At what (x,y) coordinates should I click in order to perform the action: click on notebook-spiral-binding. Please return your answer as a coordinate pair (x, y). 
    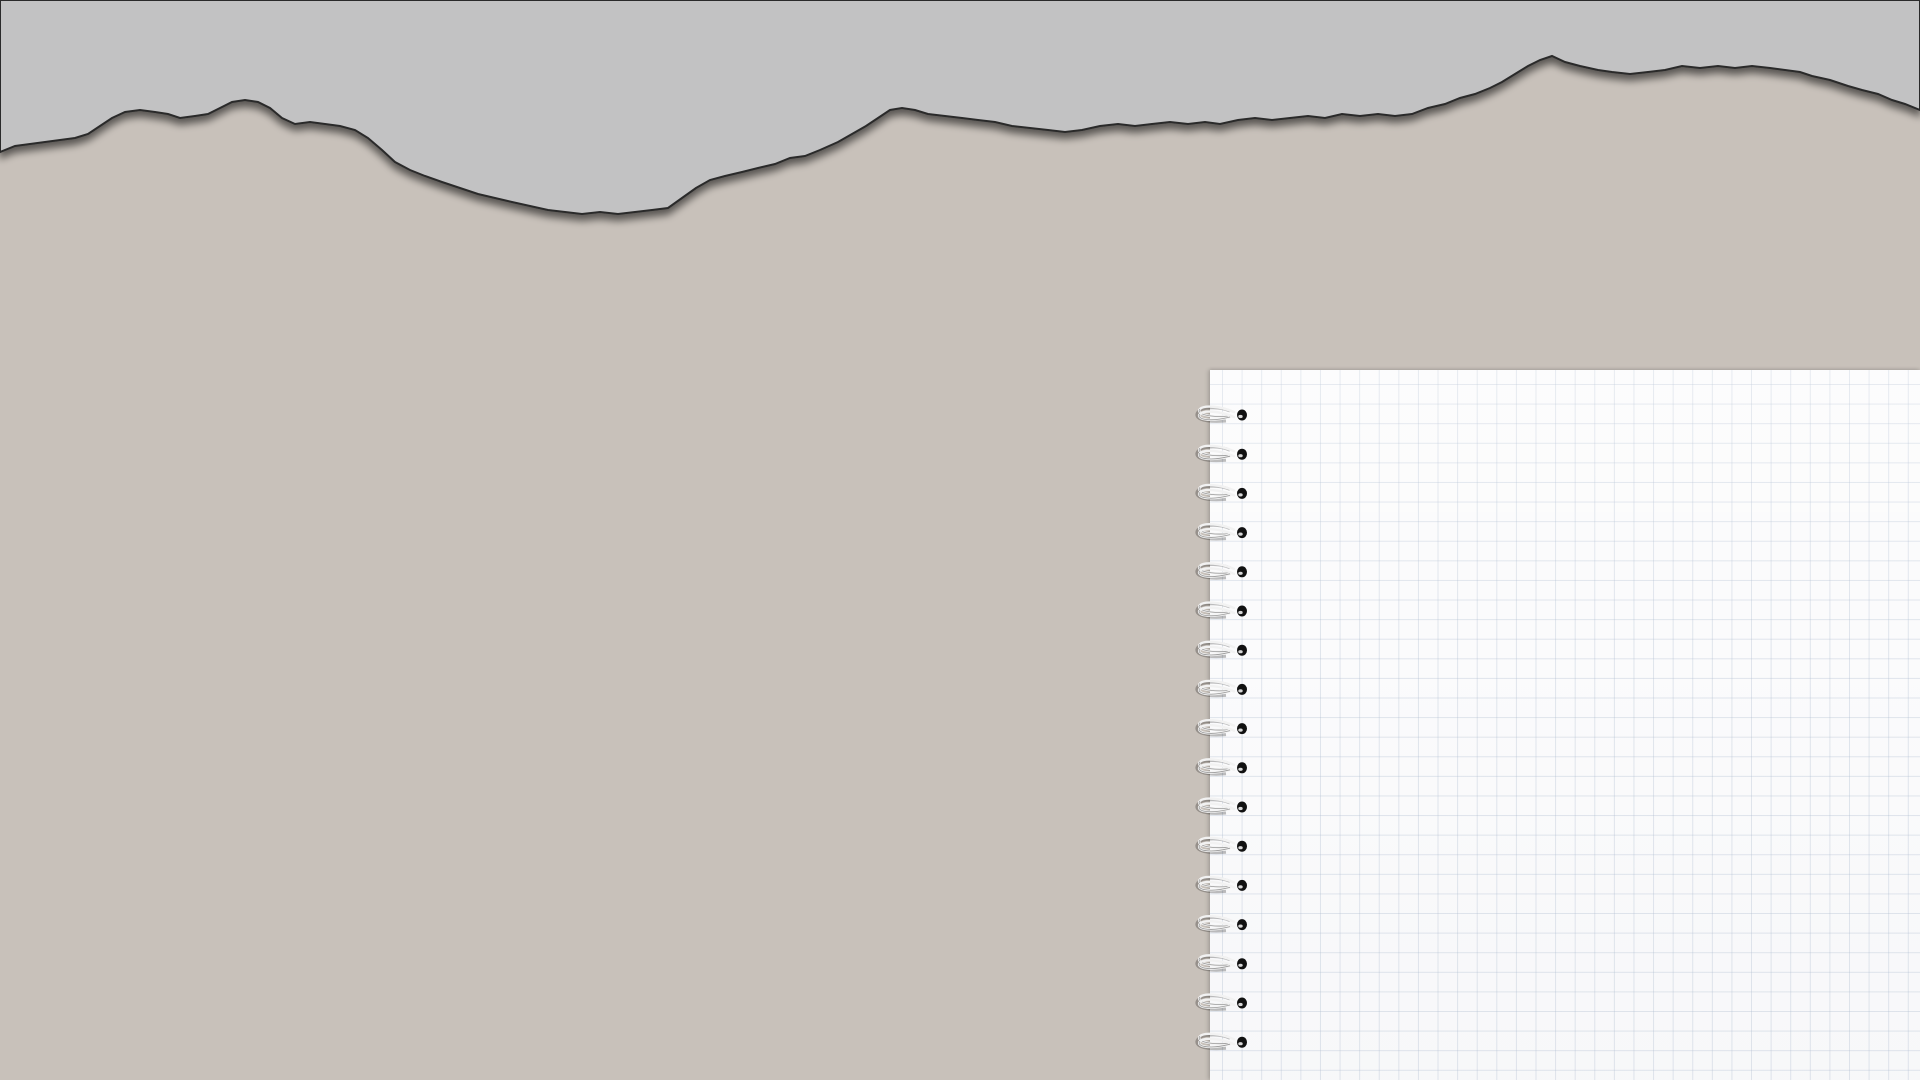
    Looking at the image, I should click on (1221, 728).